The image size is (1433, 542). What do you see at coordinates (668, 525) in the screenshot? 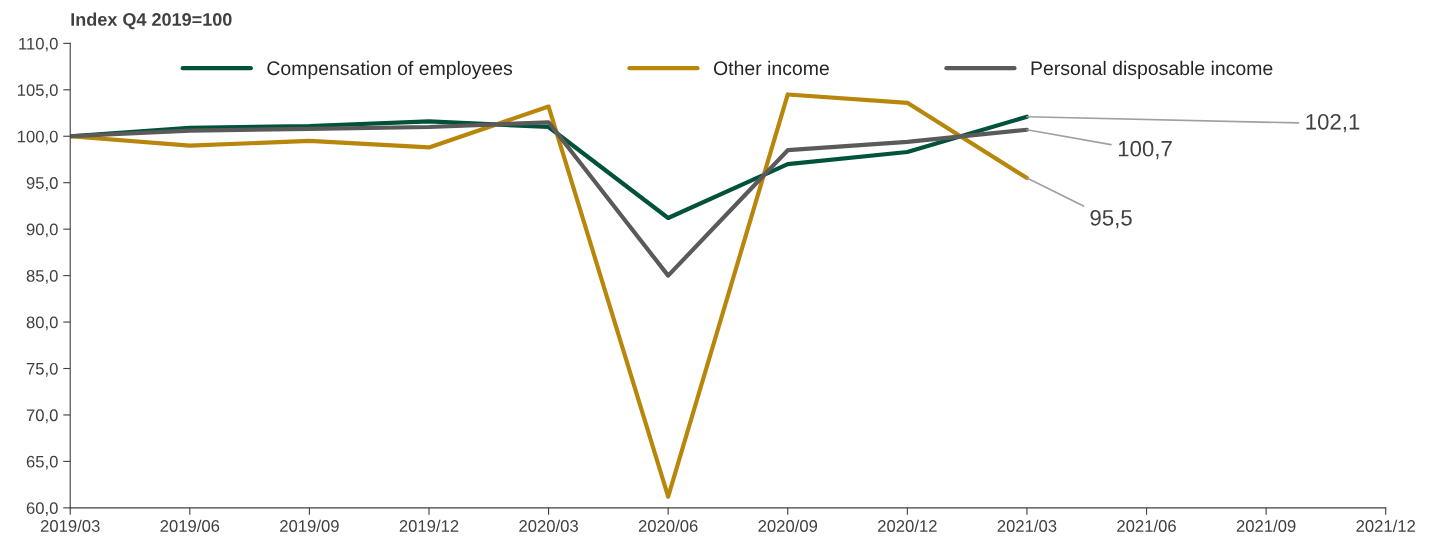
I see `x-tick-label: 2020/06` at bounding box center [668, 525].